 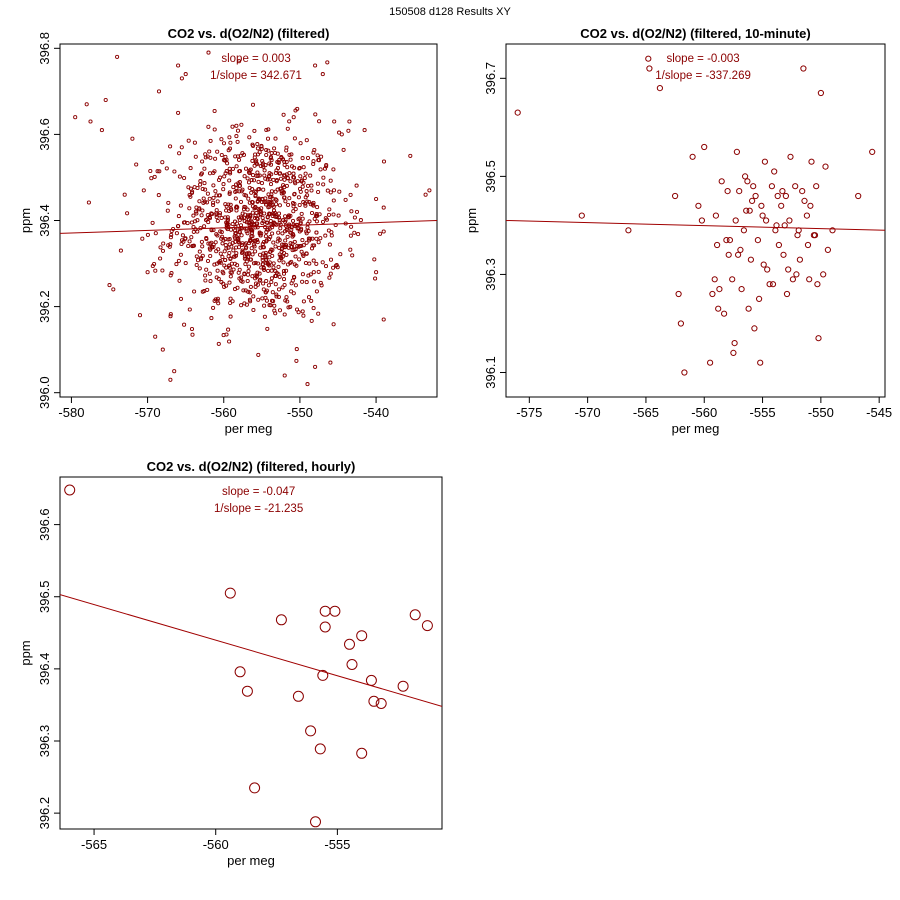 What do you see at coordinates (376, 412) in the screenshot?
I see `x-tick-label: -540` at bounding box center [376, 412].